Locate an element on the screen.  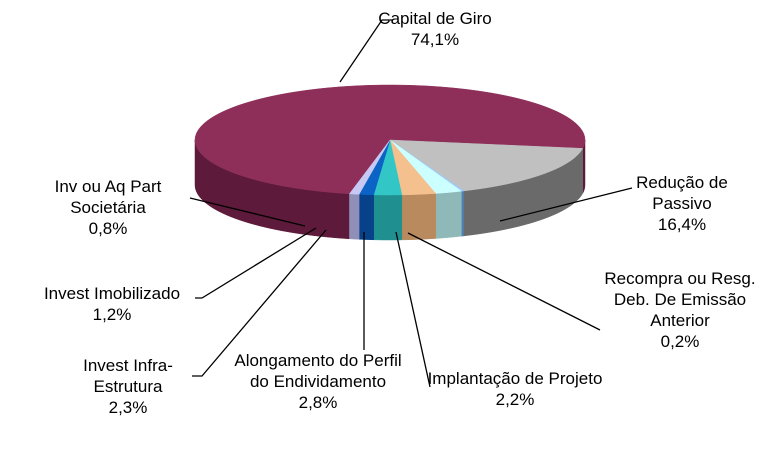
value-label: 74,1% is located at coordinates (435, 39).